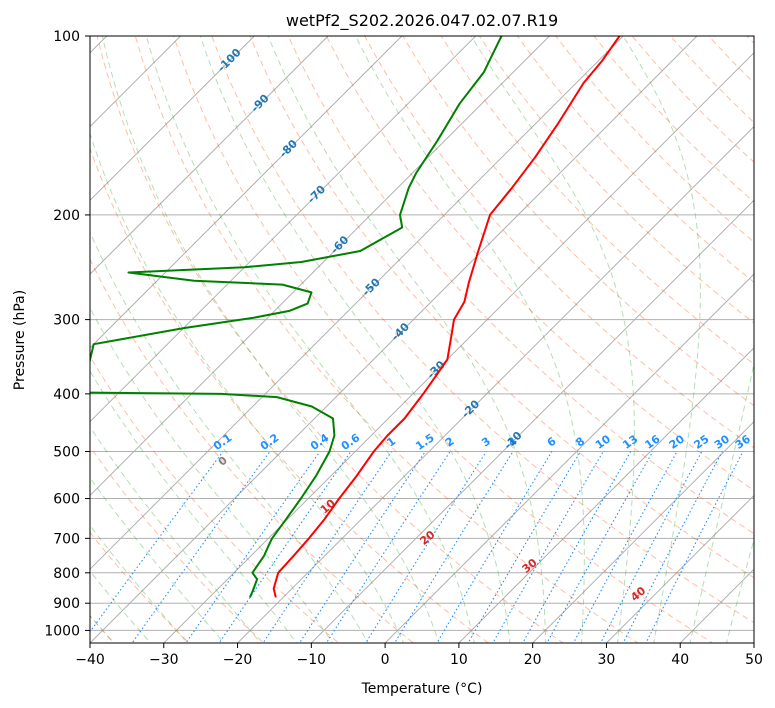 The width and height of the screenshot is (775, 708). Describe the element at coordinates (66, 500) in the screenshot. I see `y-tick-label: 600` at that location.